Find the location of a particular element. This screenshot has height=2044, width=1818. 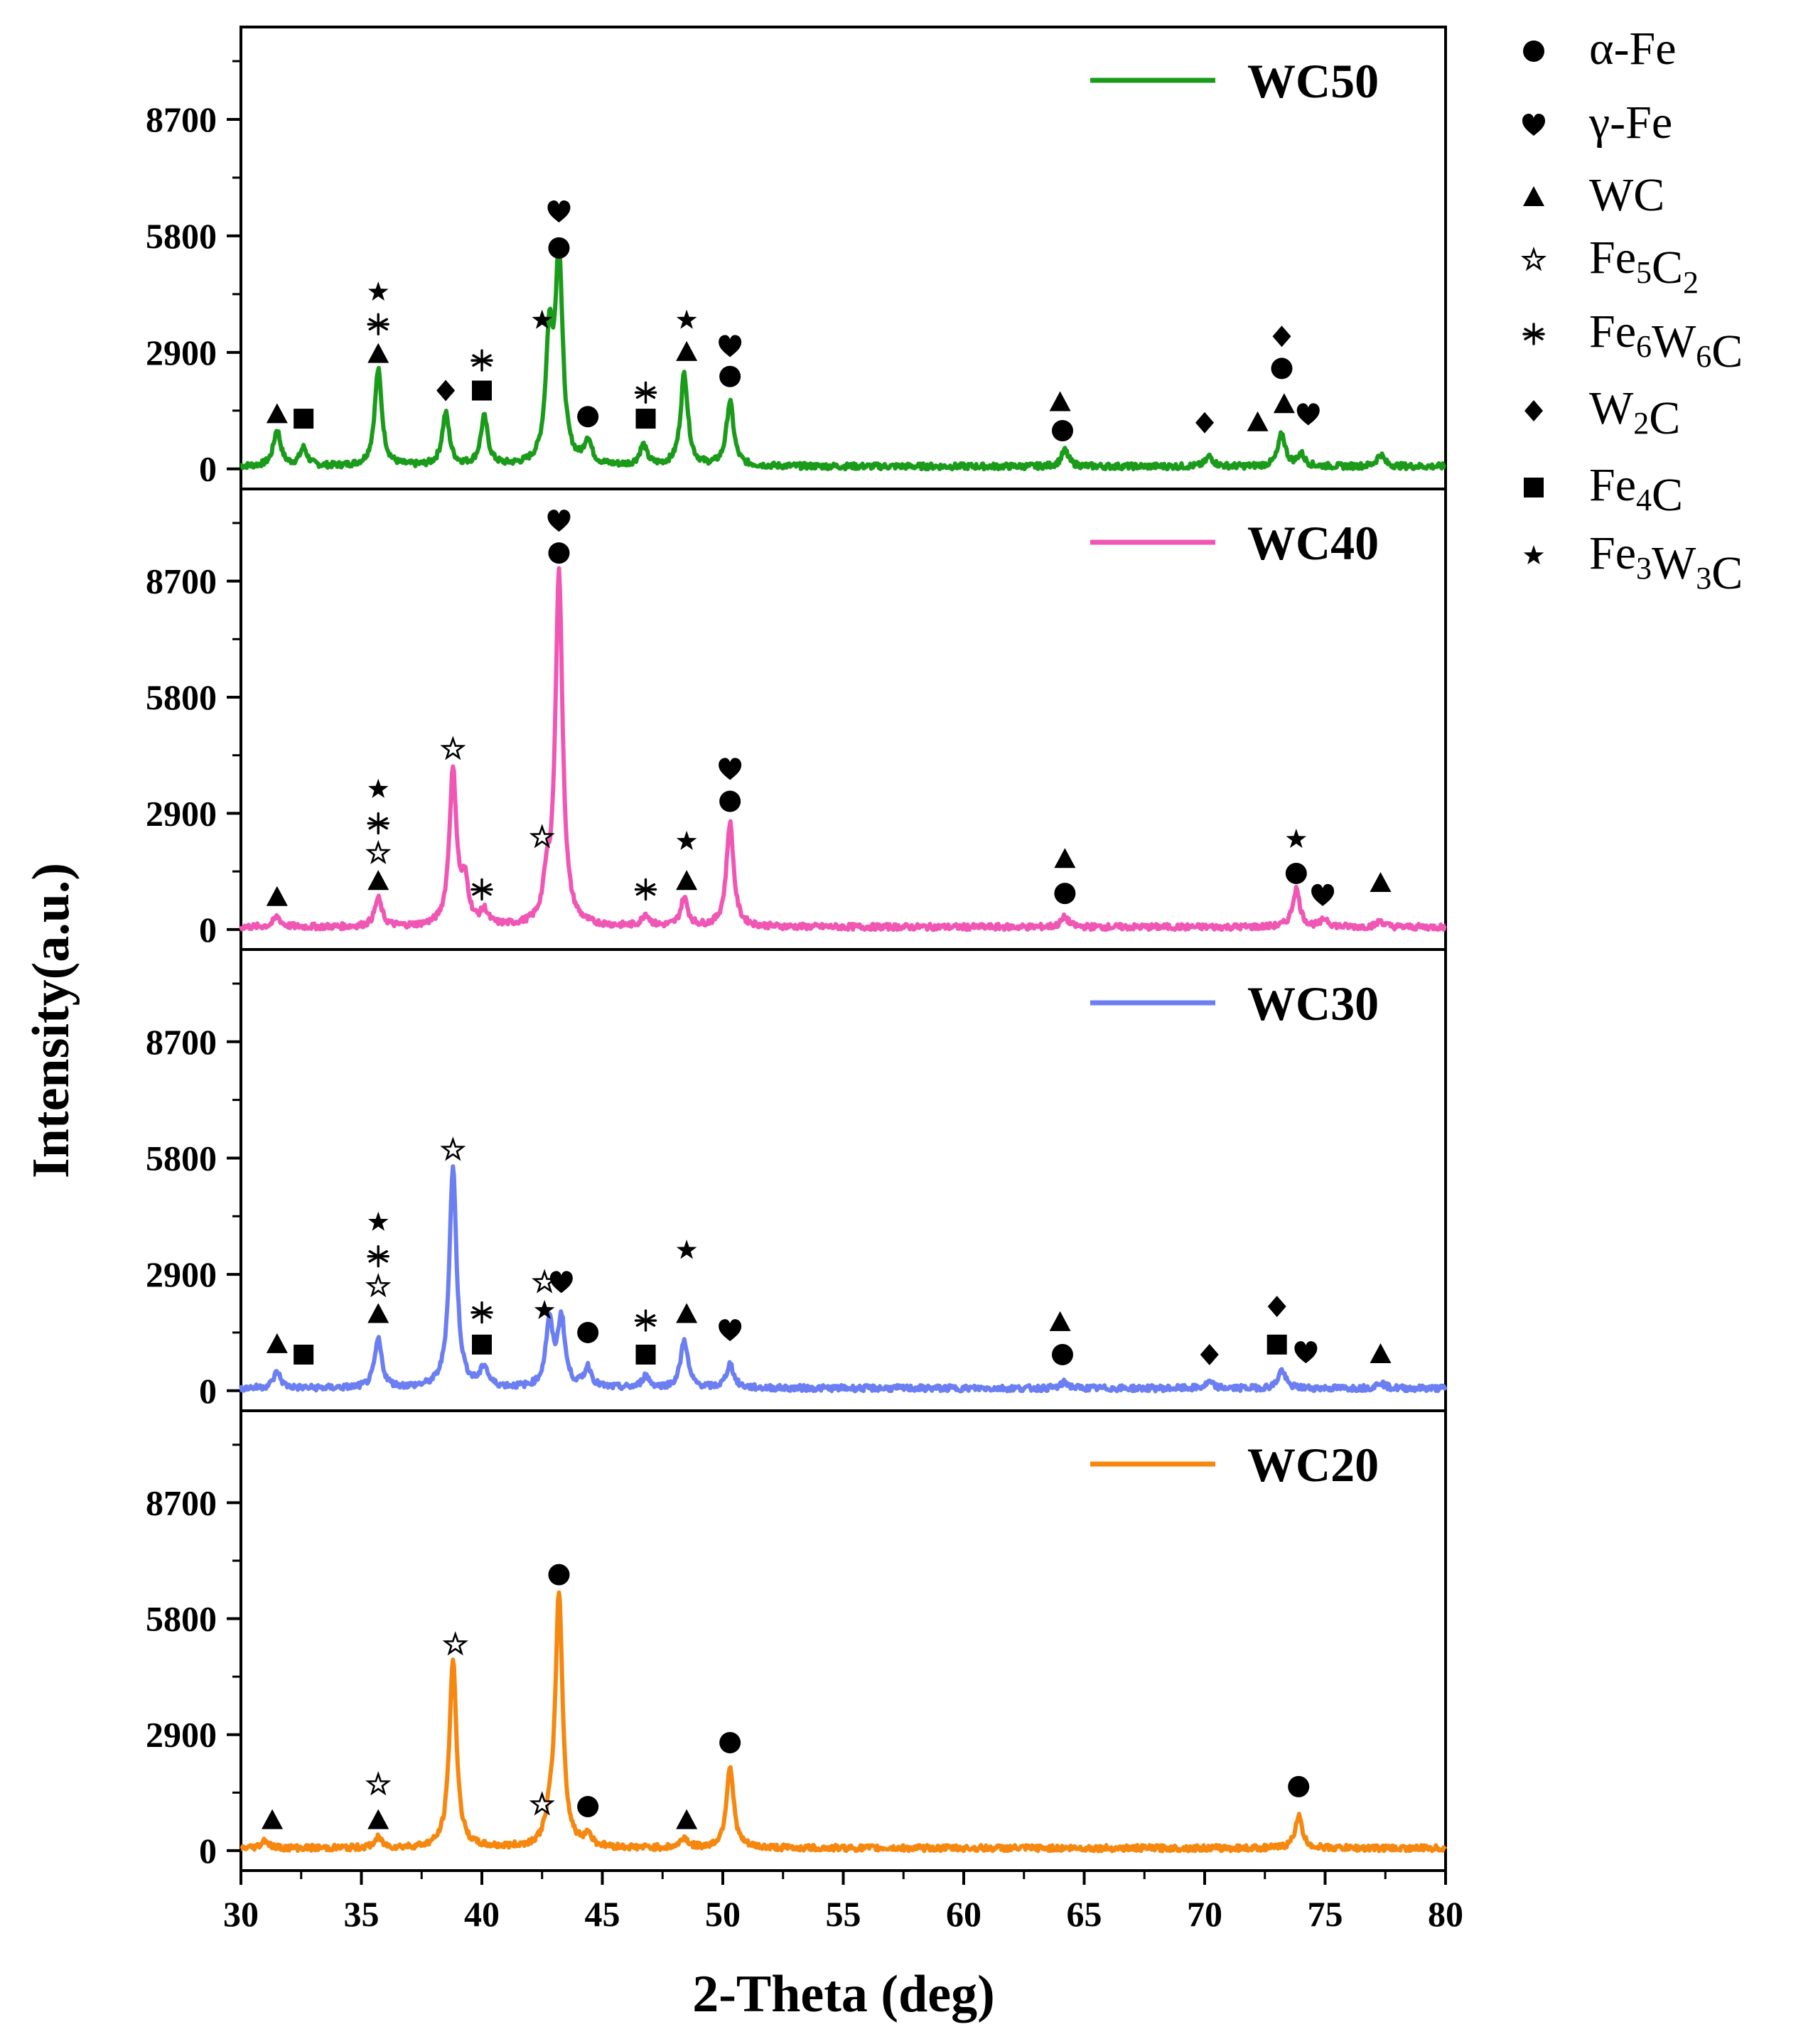

phase-legend-label: Fe5C2 is located at coordinates (1644, 266).